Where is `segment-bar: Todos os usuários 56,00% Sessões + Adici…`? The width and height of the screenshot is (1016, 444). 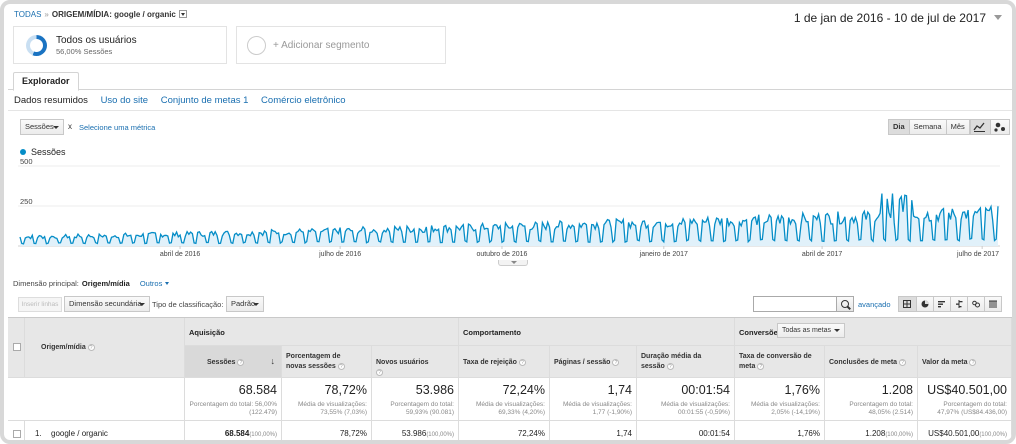 segment-bar: Todos os usuários 56,00% Sessões + Adici… is located at coordinates (510, 46).